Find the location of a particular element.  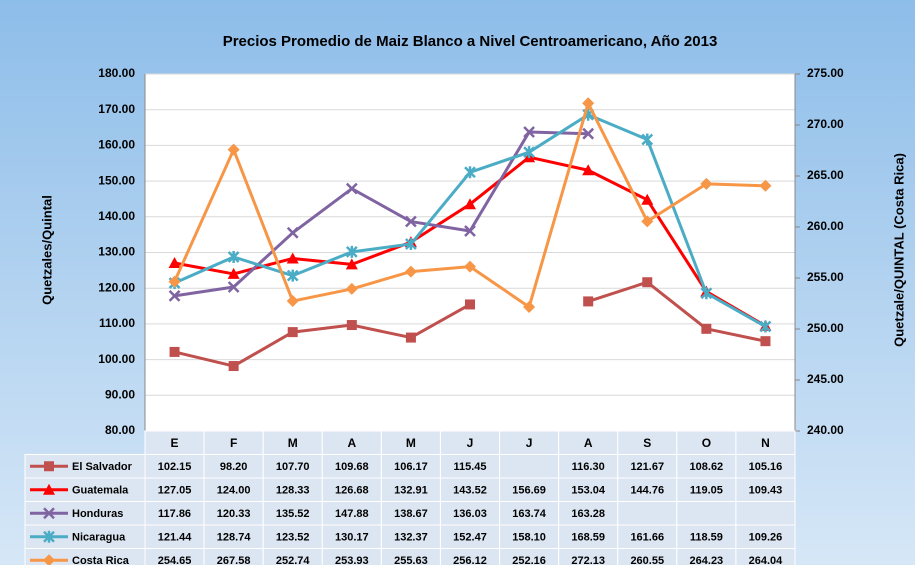

table-value: 147.88 is located at coordinates (352, 514).